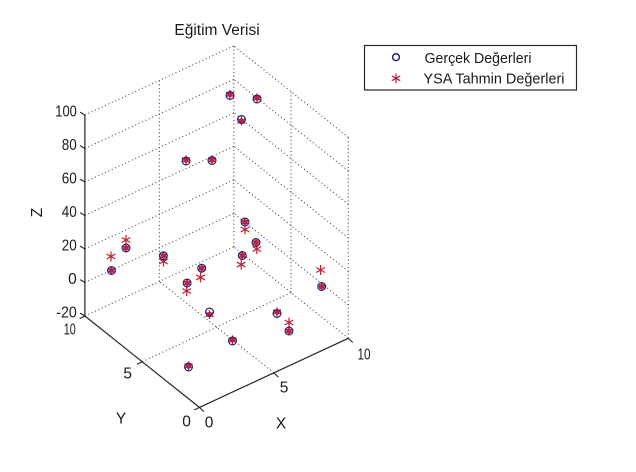 This screenshot has height=472, width=636. Describe the element at coordinates (69, 245) in the screenshot. I see `svg-text: 20` at that location.